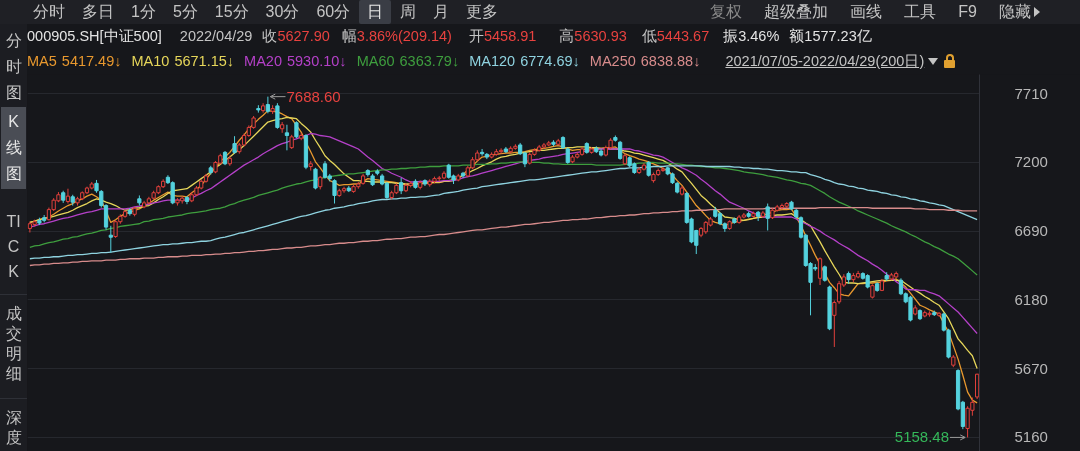 This screenshot has width=1080, height=451. What do you see at coordinates (42, 61) in the screenshot?
I see `text: MA5` at bounding box center [42, 61].